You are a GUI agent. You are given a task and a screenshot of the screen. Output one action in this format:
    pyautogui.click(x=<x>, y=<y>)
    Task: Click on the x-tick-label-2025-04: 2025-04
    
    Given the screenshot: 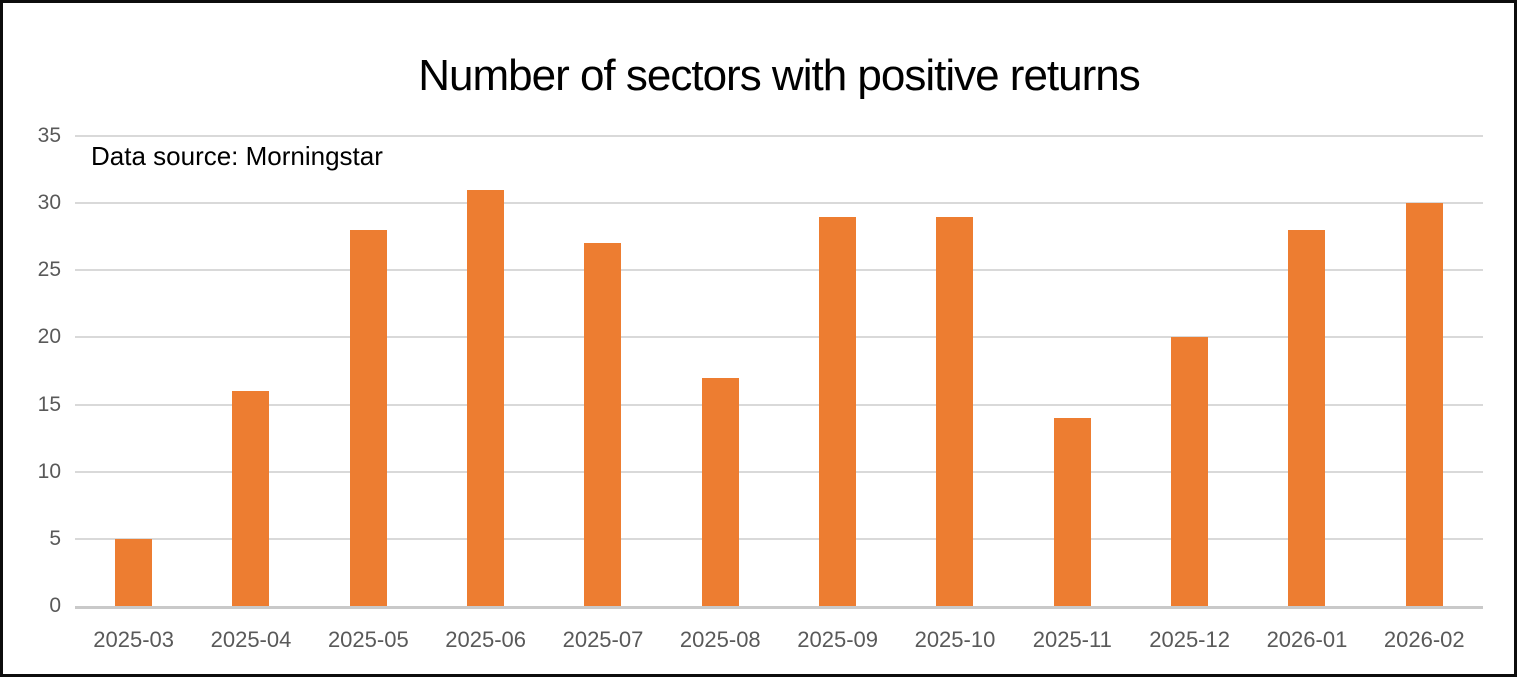 What is the action you would take?
    pyautogui.click(x=251, y=639)
    